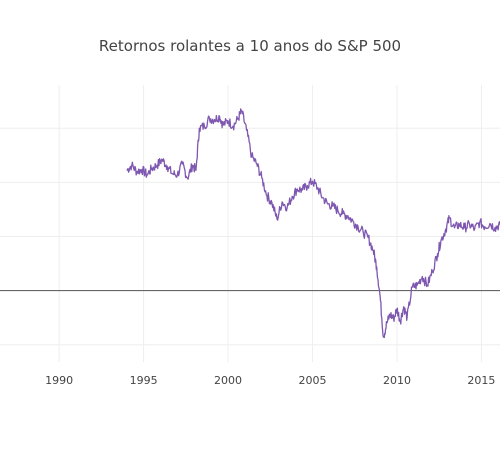 Image resolution: width=500 pixels, height=450 pixels. What do you see at coordinates (313, 380) in the screenshot?
I see `x-tick-label: 2005` at bounding box center [313, 380].